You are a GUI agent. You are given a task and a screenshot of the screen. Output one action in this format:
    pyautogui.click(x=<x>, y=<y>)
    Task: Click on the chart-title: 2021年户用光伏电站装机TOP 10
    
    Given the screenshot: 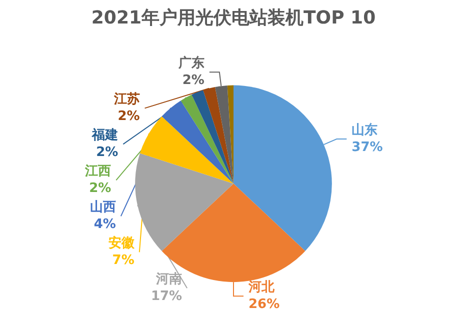 What is the action you would take?
    pyautogui.click(x=233, y=18)
    